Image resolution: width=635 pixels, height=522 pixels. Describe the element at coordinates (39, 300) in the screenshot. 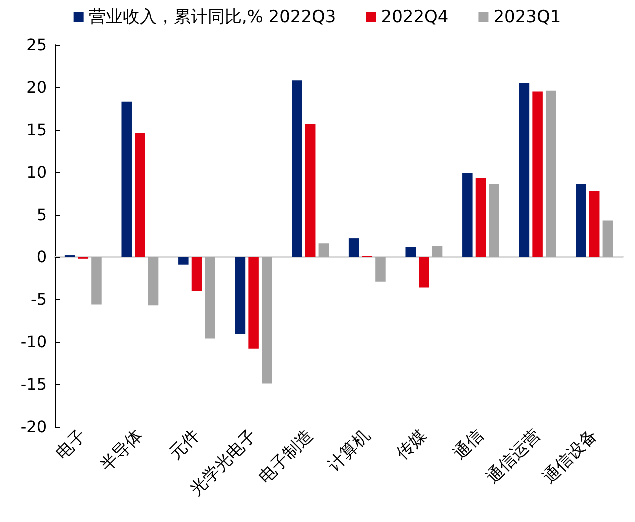

I see `y-tick-label: -5` at that location.